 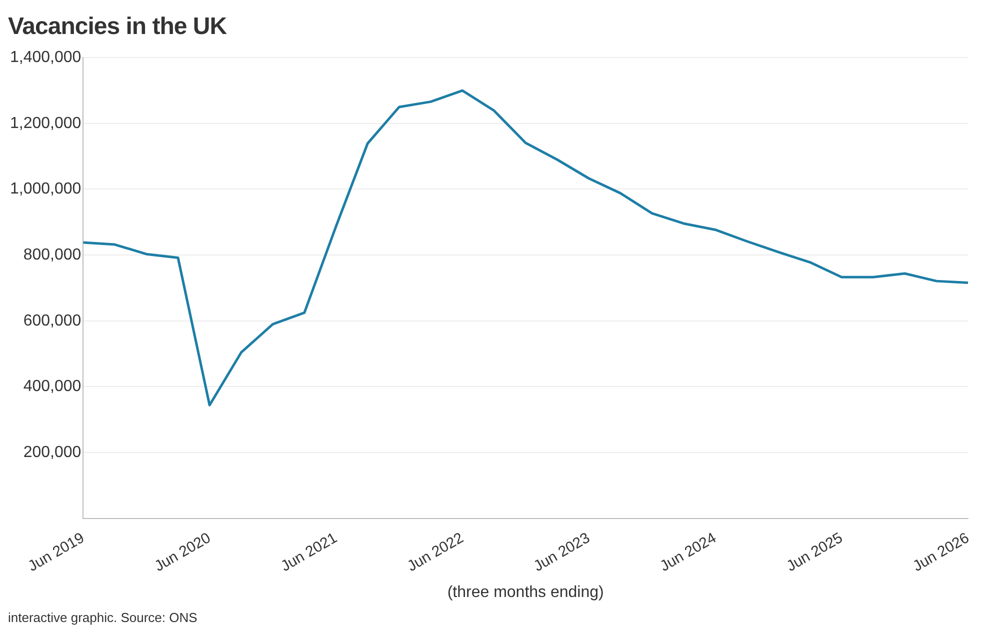 I want to click on y-tick-label: 1,200,000, so click(x=46, y=123).